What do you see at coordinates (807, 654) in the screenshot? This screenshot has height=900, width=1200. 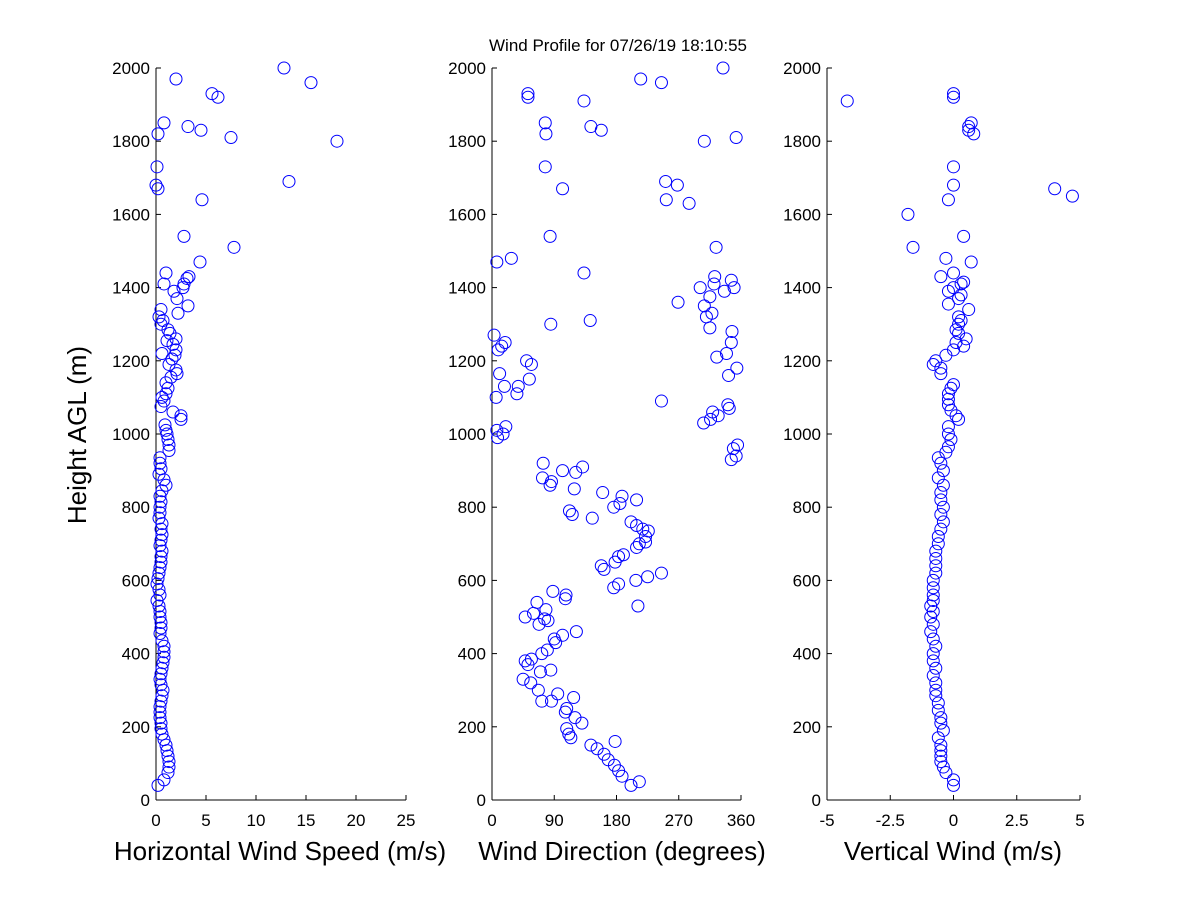 I see `y-tick-label: 400` at bounding box center [807, 654].